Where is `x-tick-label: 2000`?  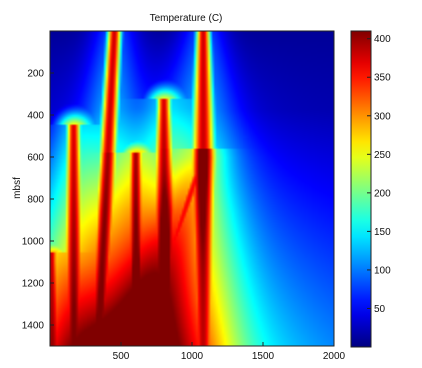
x-tick-label: 2000 is located at coordinates (334, 356).